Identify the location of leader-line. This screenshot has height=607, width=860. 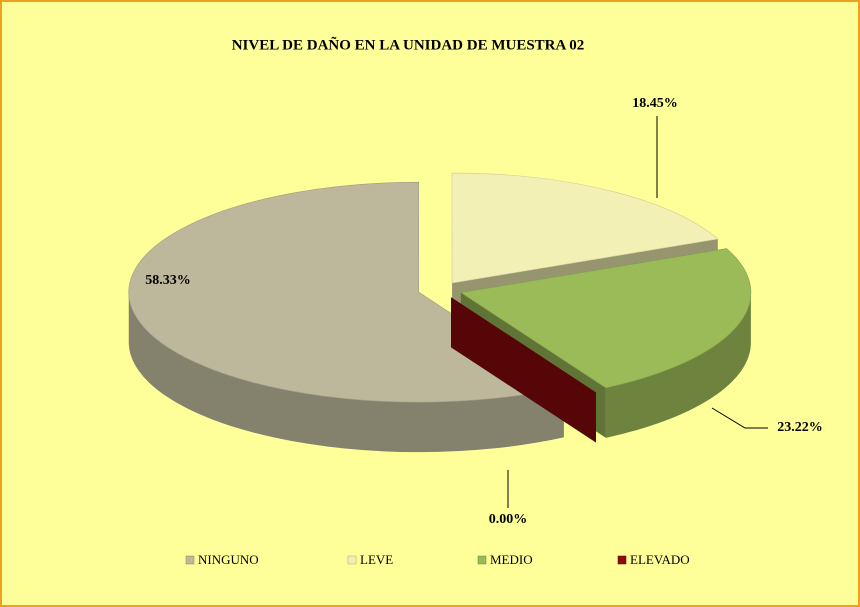
(739, 418).